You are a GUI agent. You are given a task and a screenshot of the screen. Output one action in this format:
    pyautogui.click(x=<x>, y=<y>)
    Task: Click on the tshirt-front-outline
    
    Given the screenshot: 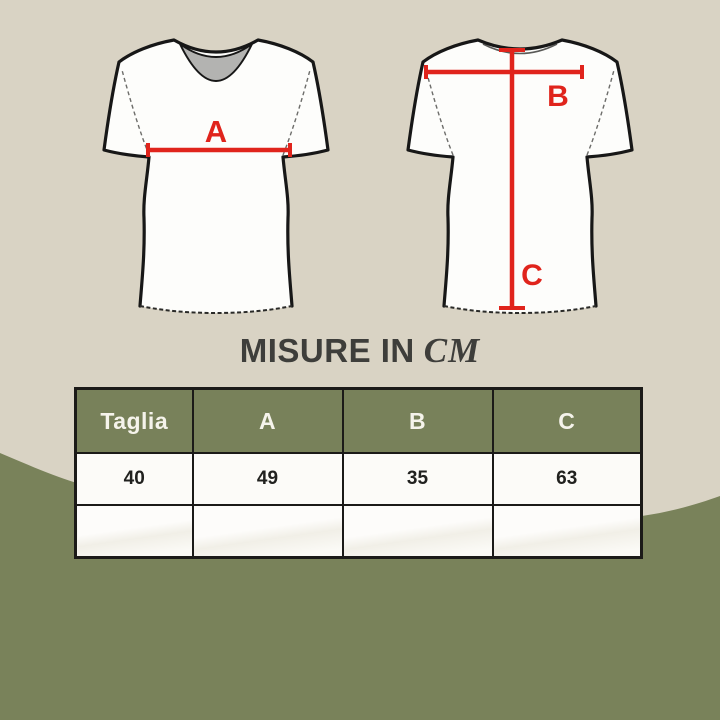 What is the action you would take?
    pyautogui.click(x=216, y=173)
    